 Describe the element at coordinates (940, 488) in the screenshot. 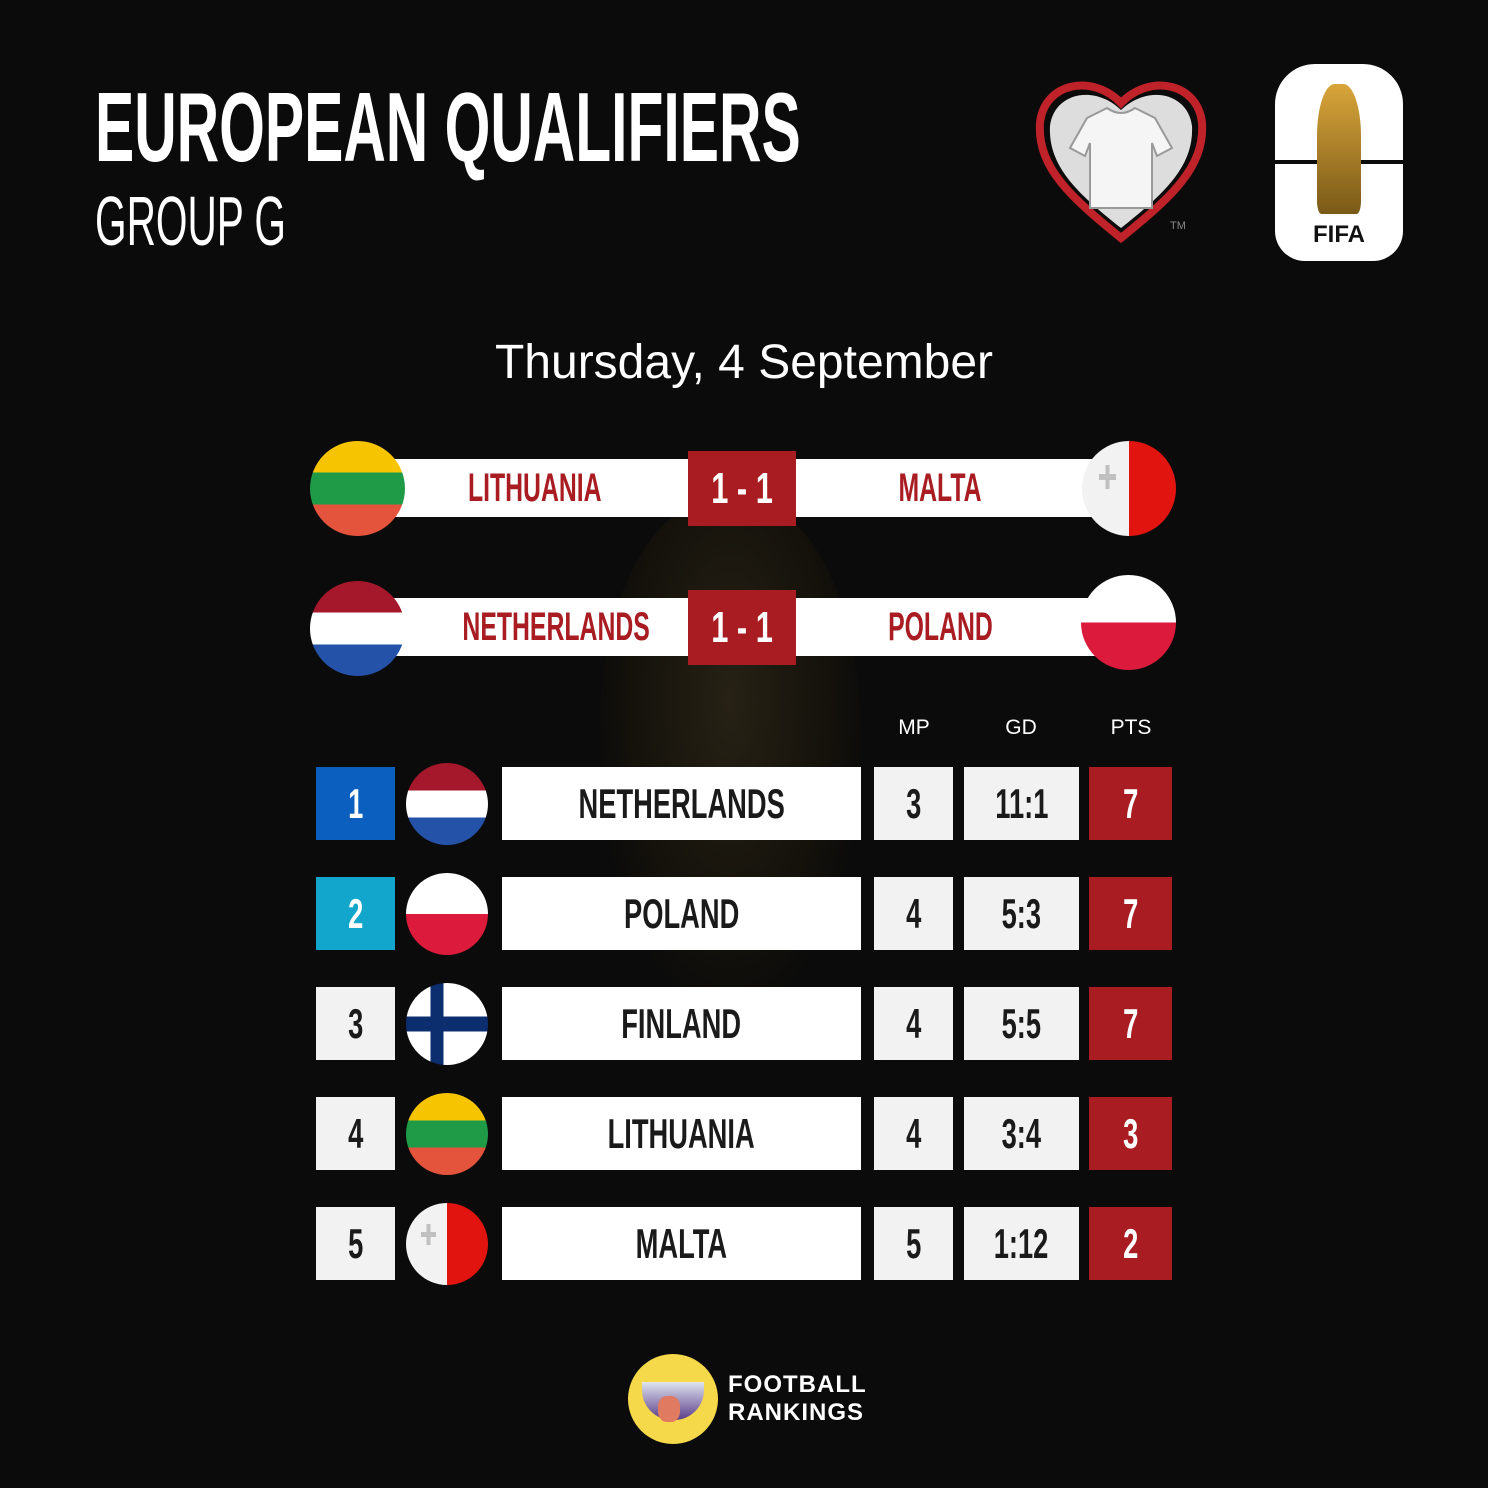

I see `away-team-name: MALTA` at that location.